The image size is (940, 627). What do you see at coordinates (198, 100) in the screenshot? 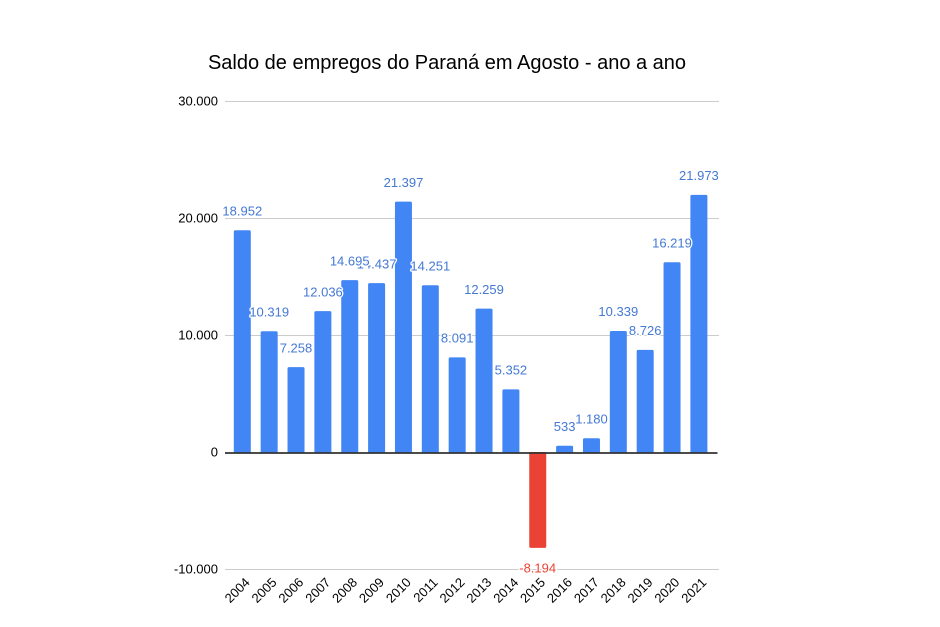
I see `svg-text: 30.000` at bounding box center [198, 100].